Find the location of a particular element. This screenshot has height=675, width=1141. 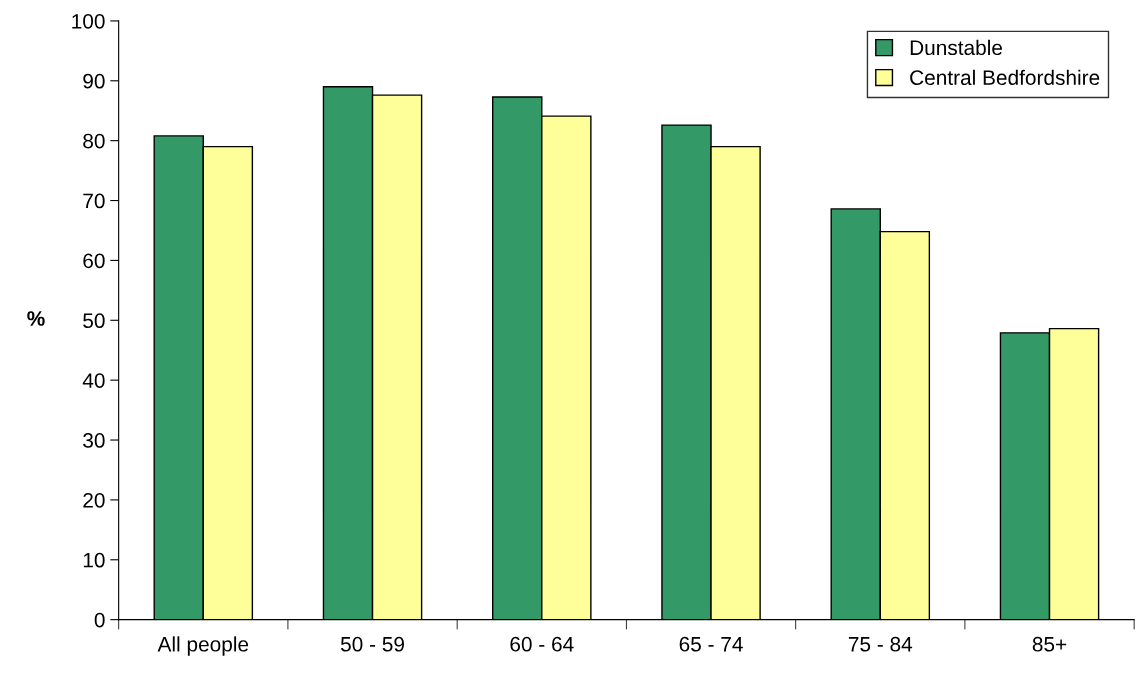

y-tick-label: 80 is located at coordinates (94, 141).